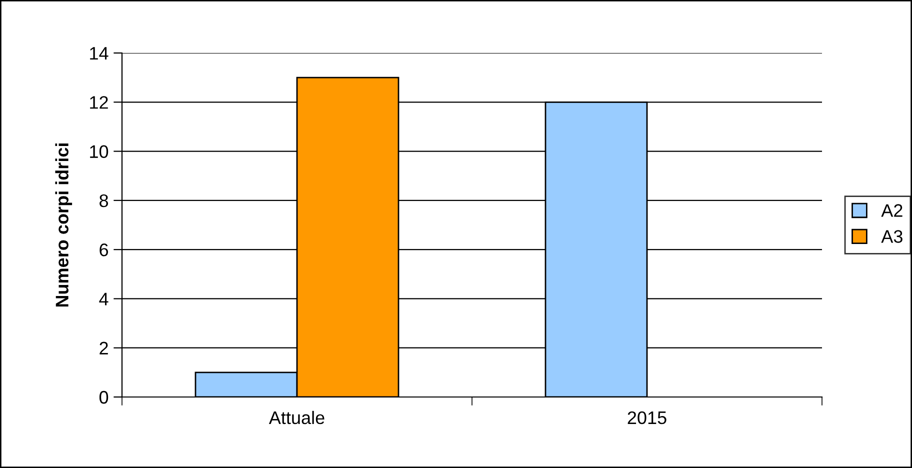  I want to click on y-tick-label: 8, so click(104, 201).